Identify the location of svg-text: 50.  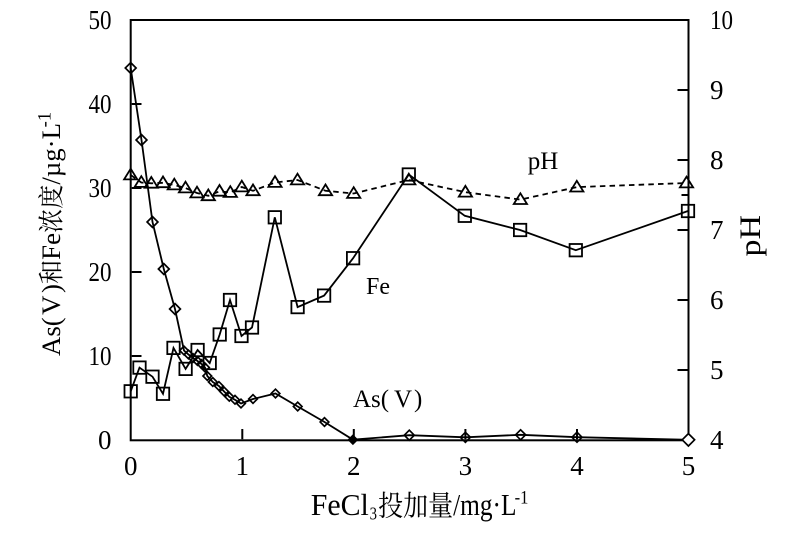
(100, 20).